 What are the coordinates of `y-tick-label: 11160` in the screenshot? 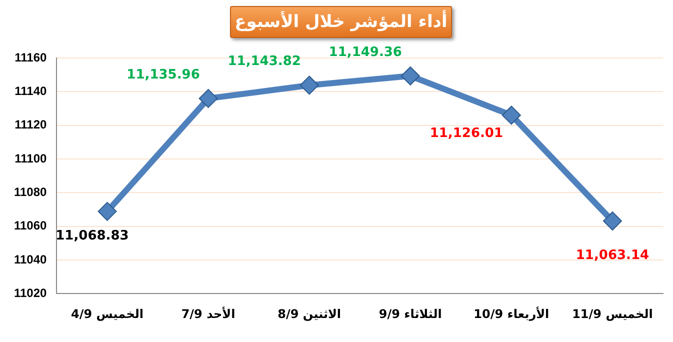 It's located at (31, 57).